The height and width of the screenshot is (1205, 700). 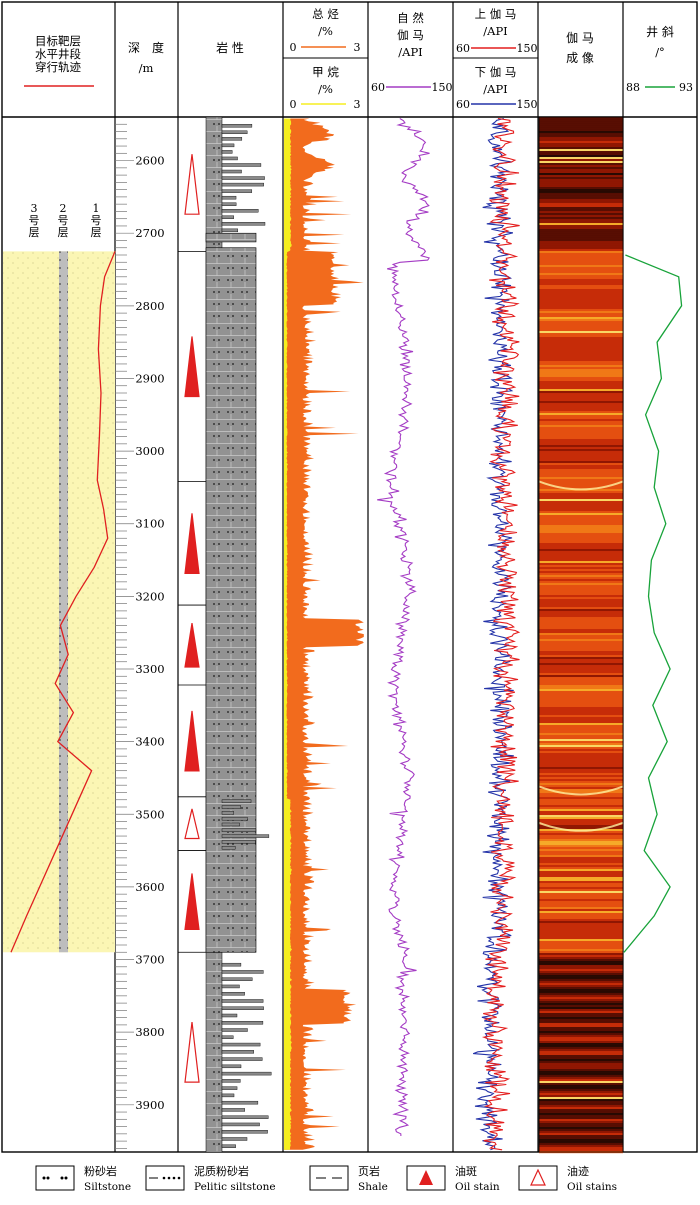 I want to click on trajectory-track-title: 水平井段, so click(x=58, y=54).